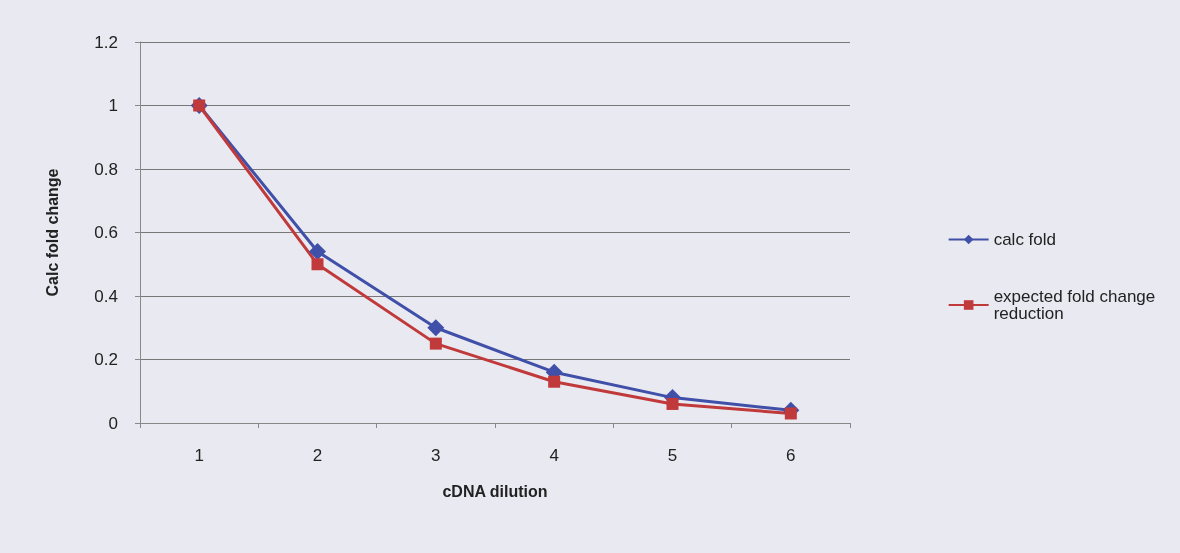 This screenshot has height=553, width=1180. Describe the element at coordinates (199, 455) in the screenshot. I see `x-tick-label: 1` at that location.